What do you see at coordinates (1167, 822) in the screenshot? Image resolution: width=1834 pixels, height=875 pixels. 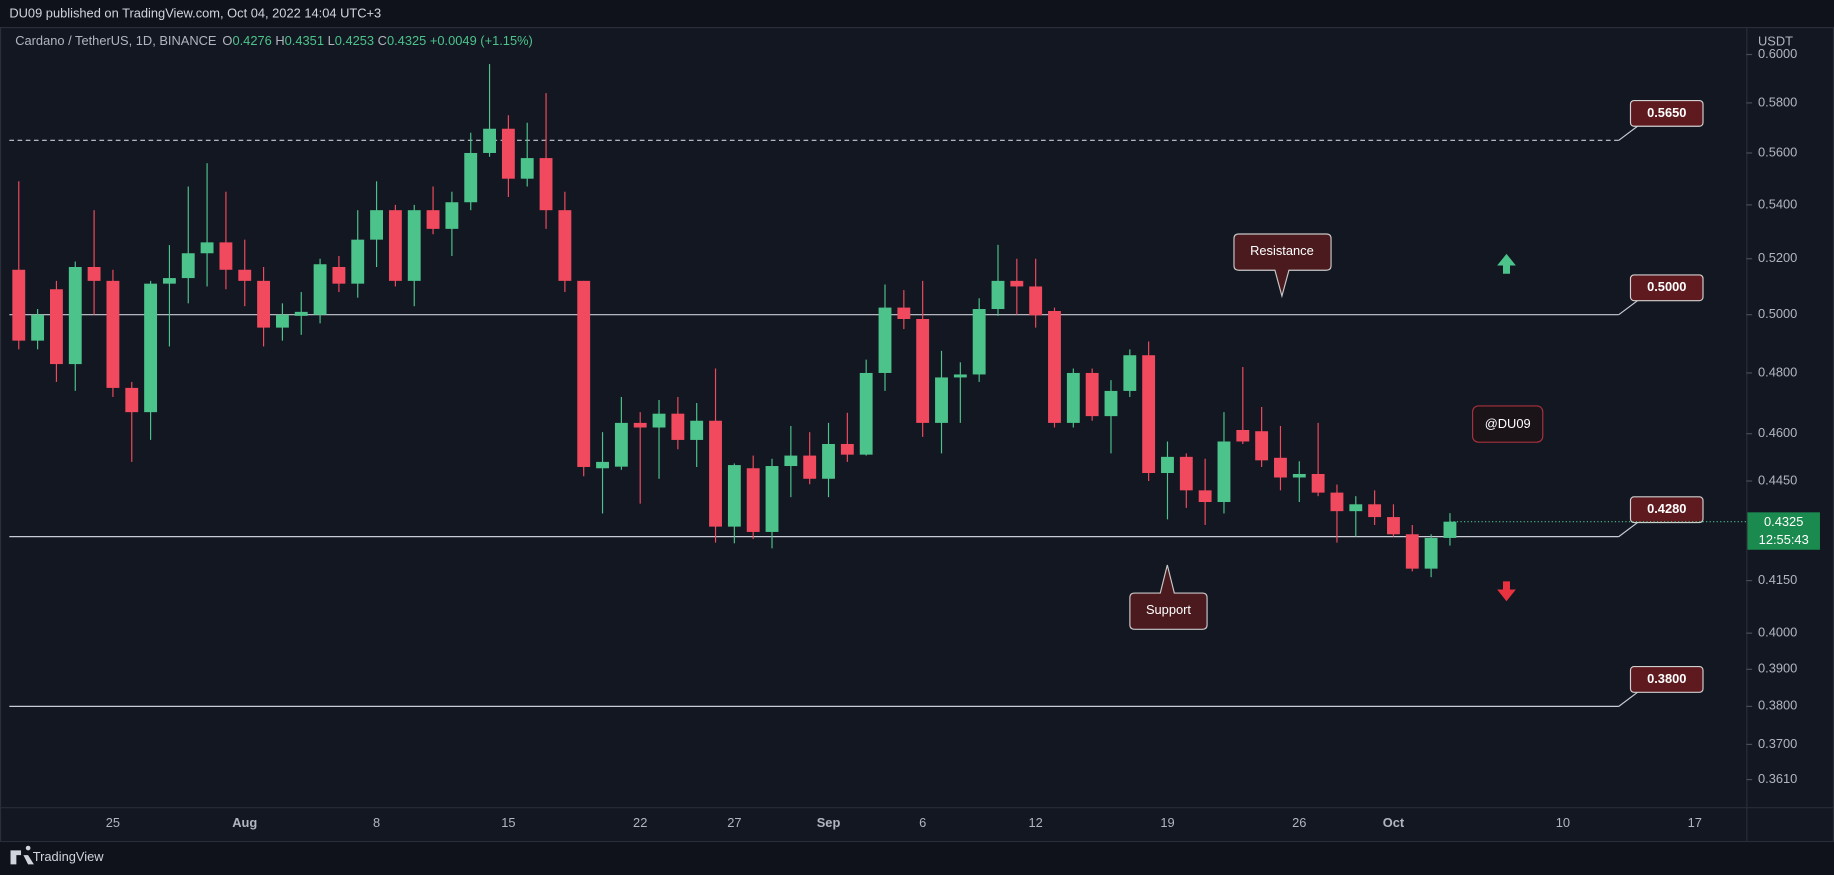 I see `x-tick-label: 19` at bounding box center [1167, 822].